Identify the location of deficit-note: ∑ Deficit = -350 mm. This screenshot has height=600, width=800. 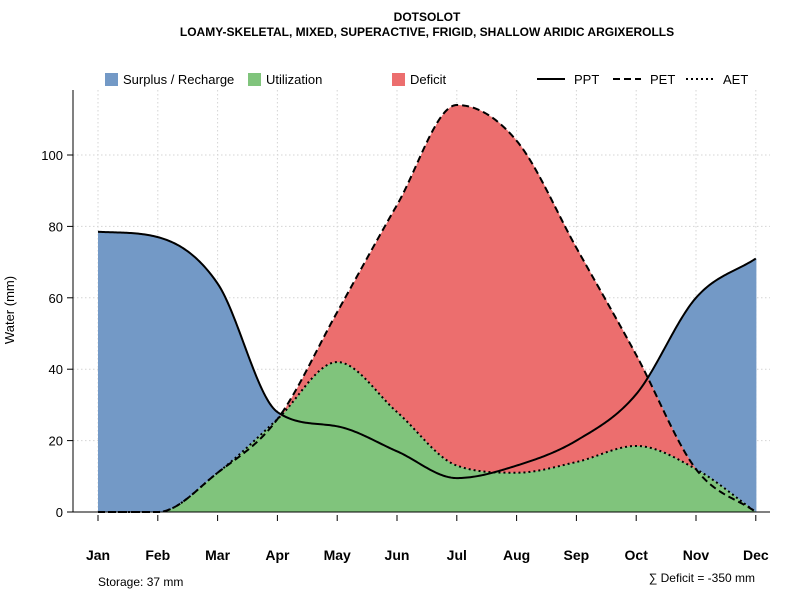
(702, 578).